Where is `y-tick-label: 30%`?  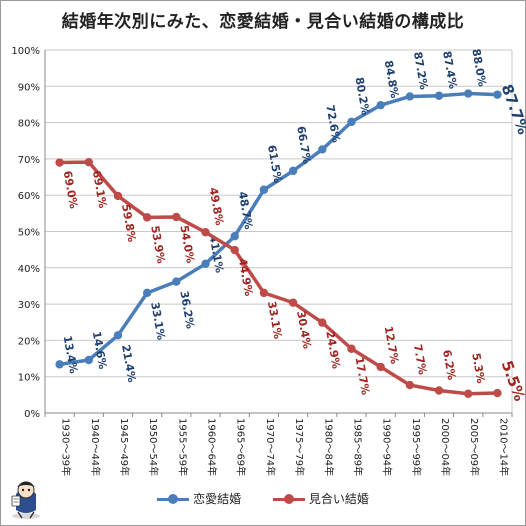 y-tick-label: 30% is located at coordinates (29, 305).